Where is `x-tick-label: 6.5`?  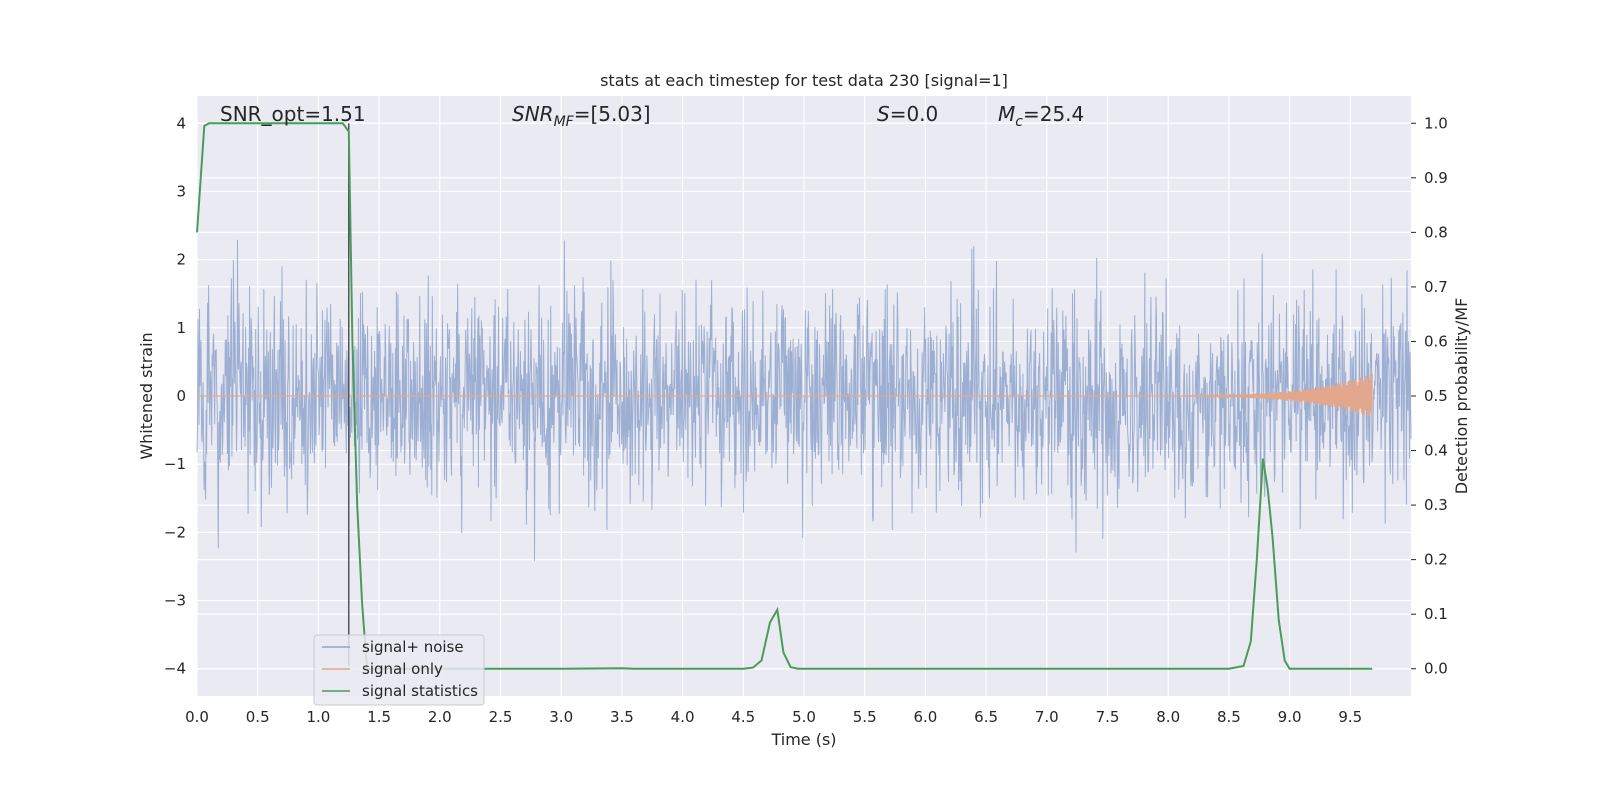
x-tick-label: 6.5 is located at coordinates (986, 717).